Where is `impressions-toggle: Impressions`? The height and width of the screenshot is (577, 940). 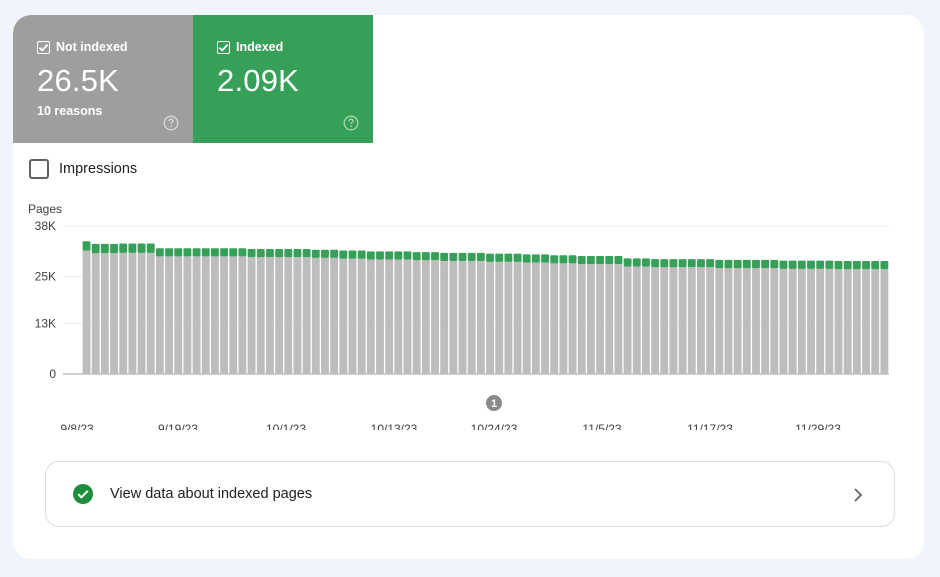
impressions-toggle: Impressions is located at coordinates (83, 169).